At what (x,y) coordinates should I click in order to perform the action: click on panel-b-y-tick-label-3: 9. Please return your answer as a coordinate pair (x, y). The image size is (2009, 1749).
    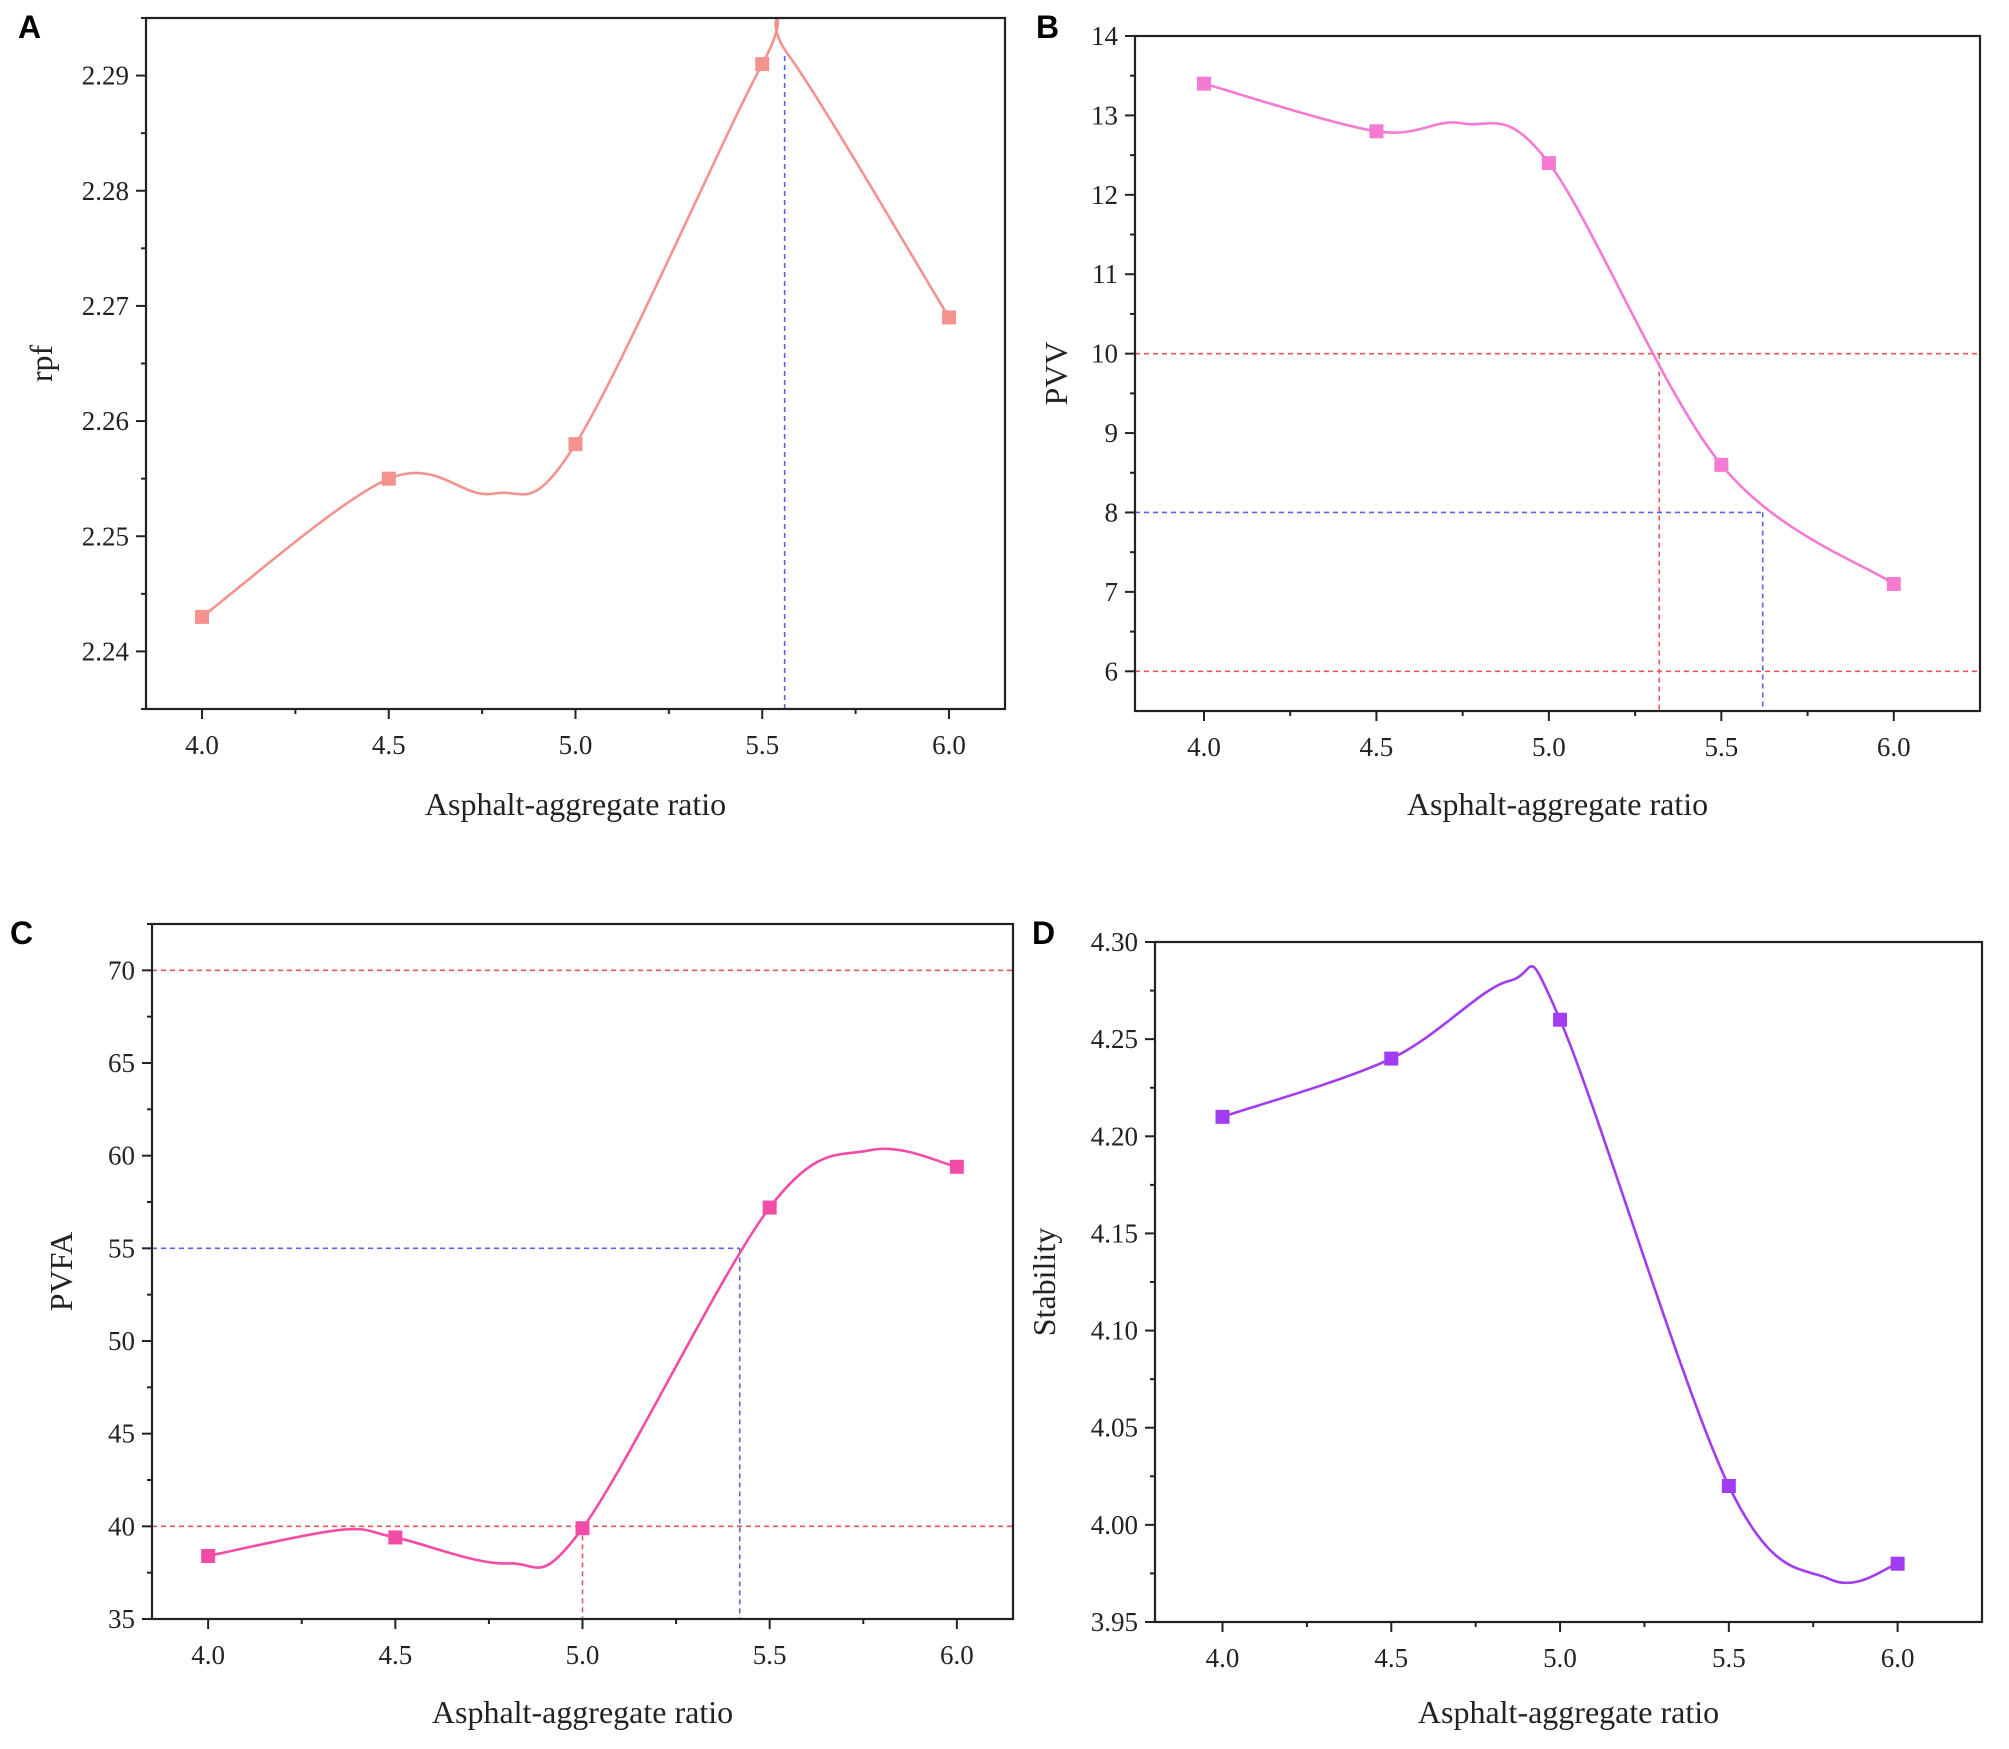
    Looking at the image, I should click on (1112, 433).